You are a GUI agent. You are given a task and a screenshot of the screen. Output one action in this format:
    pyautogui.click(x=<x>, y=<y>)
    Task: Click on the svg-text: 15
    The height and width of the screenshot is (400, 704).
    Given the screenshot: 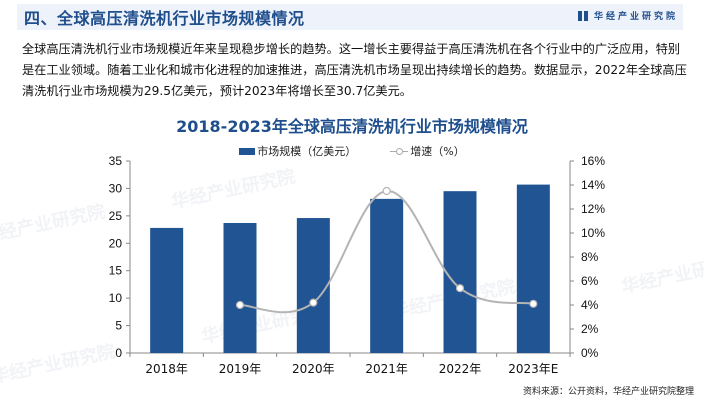 What is the action you would take?
    pyautogui.click(x=116, y=271)
    